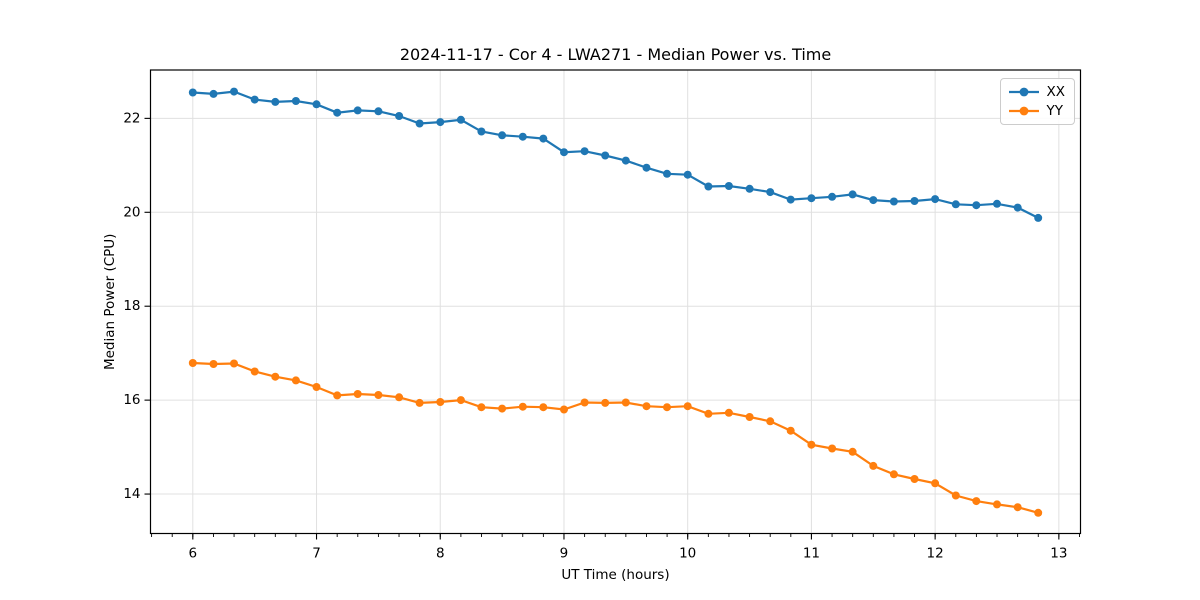 Image resolution: width=1200 pixels, height=600 pixels. I want to click on legend-item-xx: XX, so click(1036, 92).